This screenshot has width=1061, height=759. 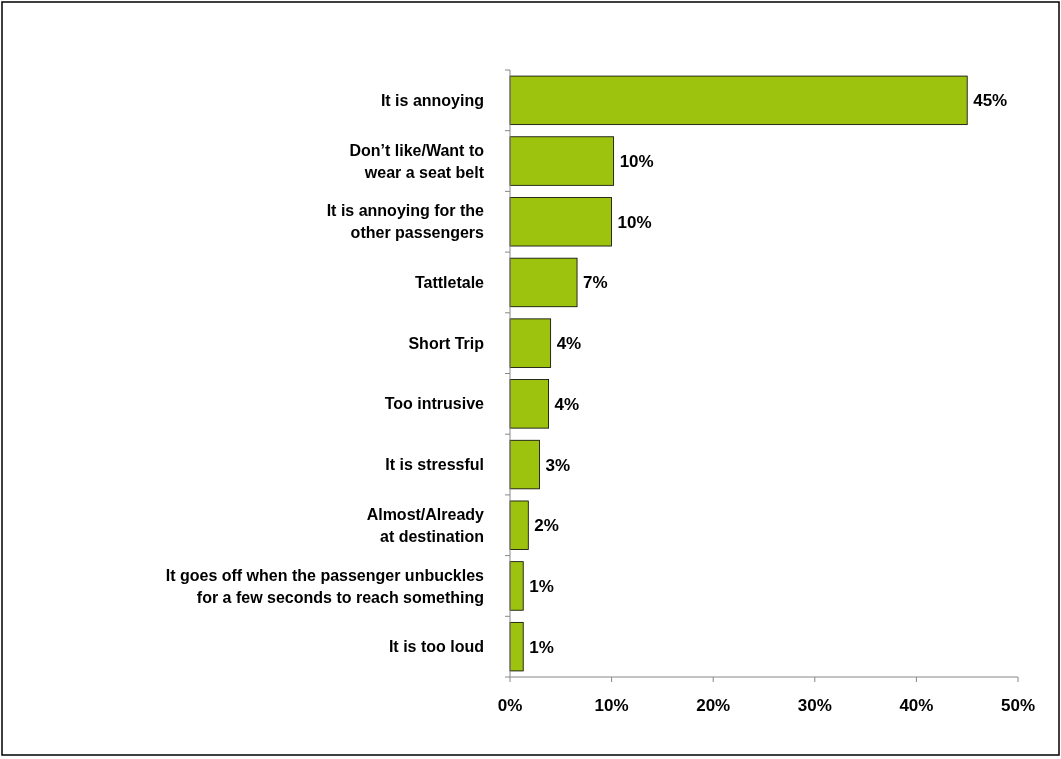 What do you see at coordinates (510, 705) in the screenshot?
I see `x-tick-label: 0%` at bounding box center [510, 705].